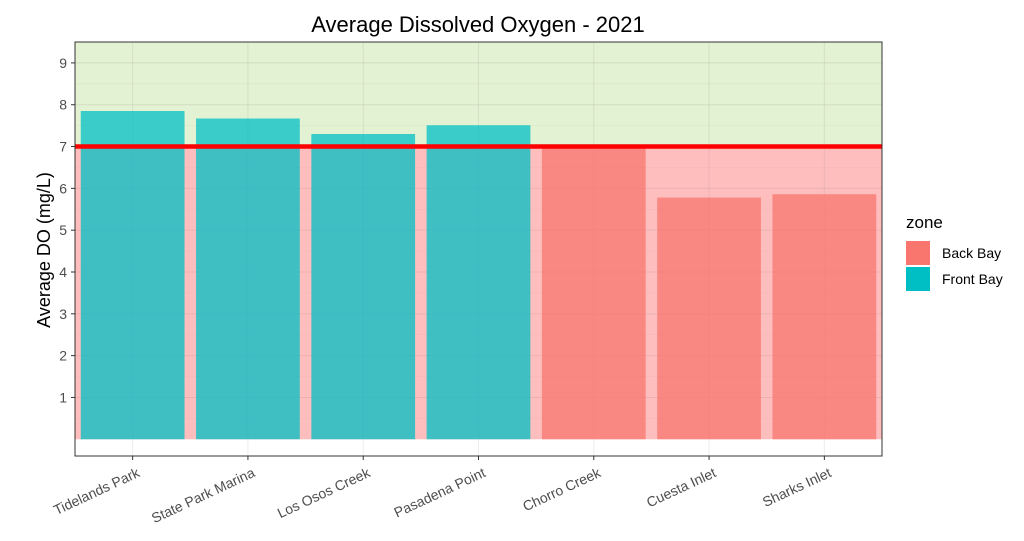  What do you see at coordinates (63, 188) in the screenshot?
I see `y-tick-label: 6` at bounding box center [63, 188].